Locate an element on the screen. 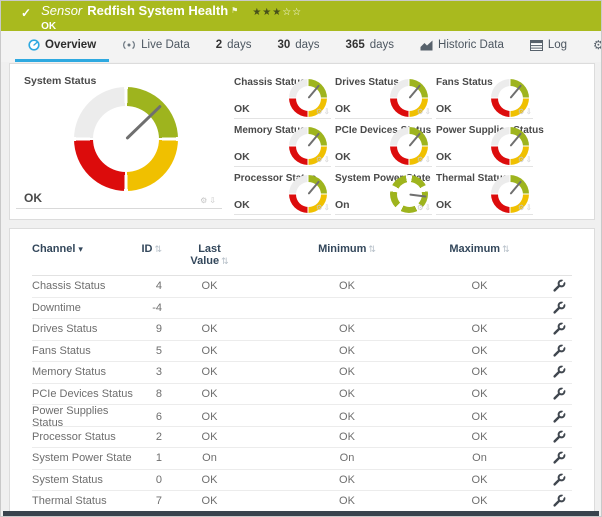 This screenshot has width=602, height=517. cell-channel: Drives Status is located at coordinates (65, 329).